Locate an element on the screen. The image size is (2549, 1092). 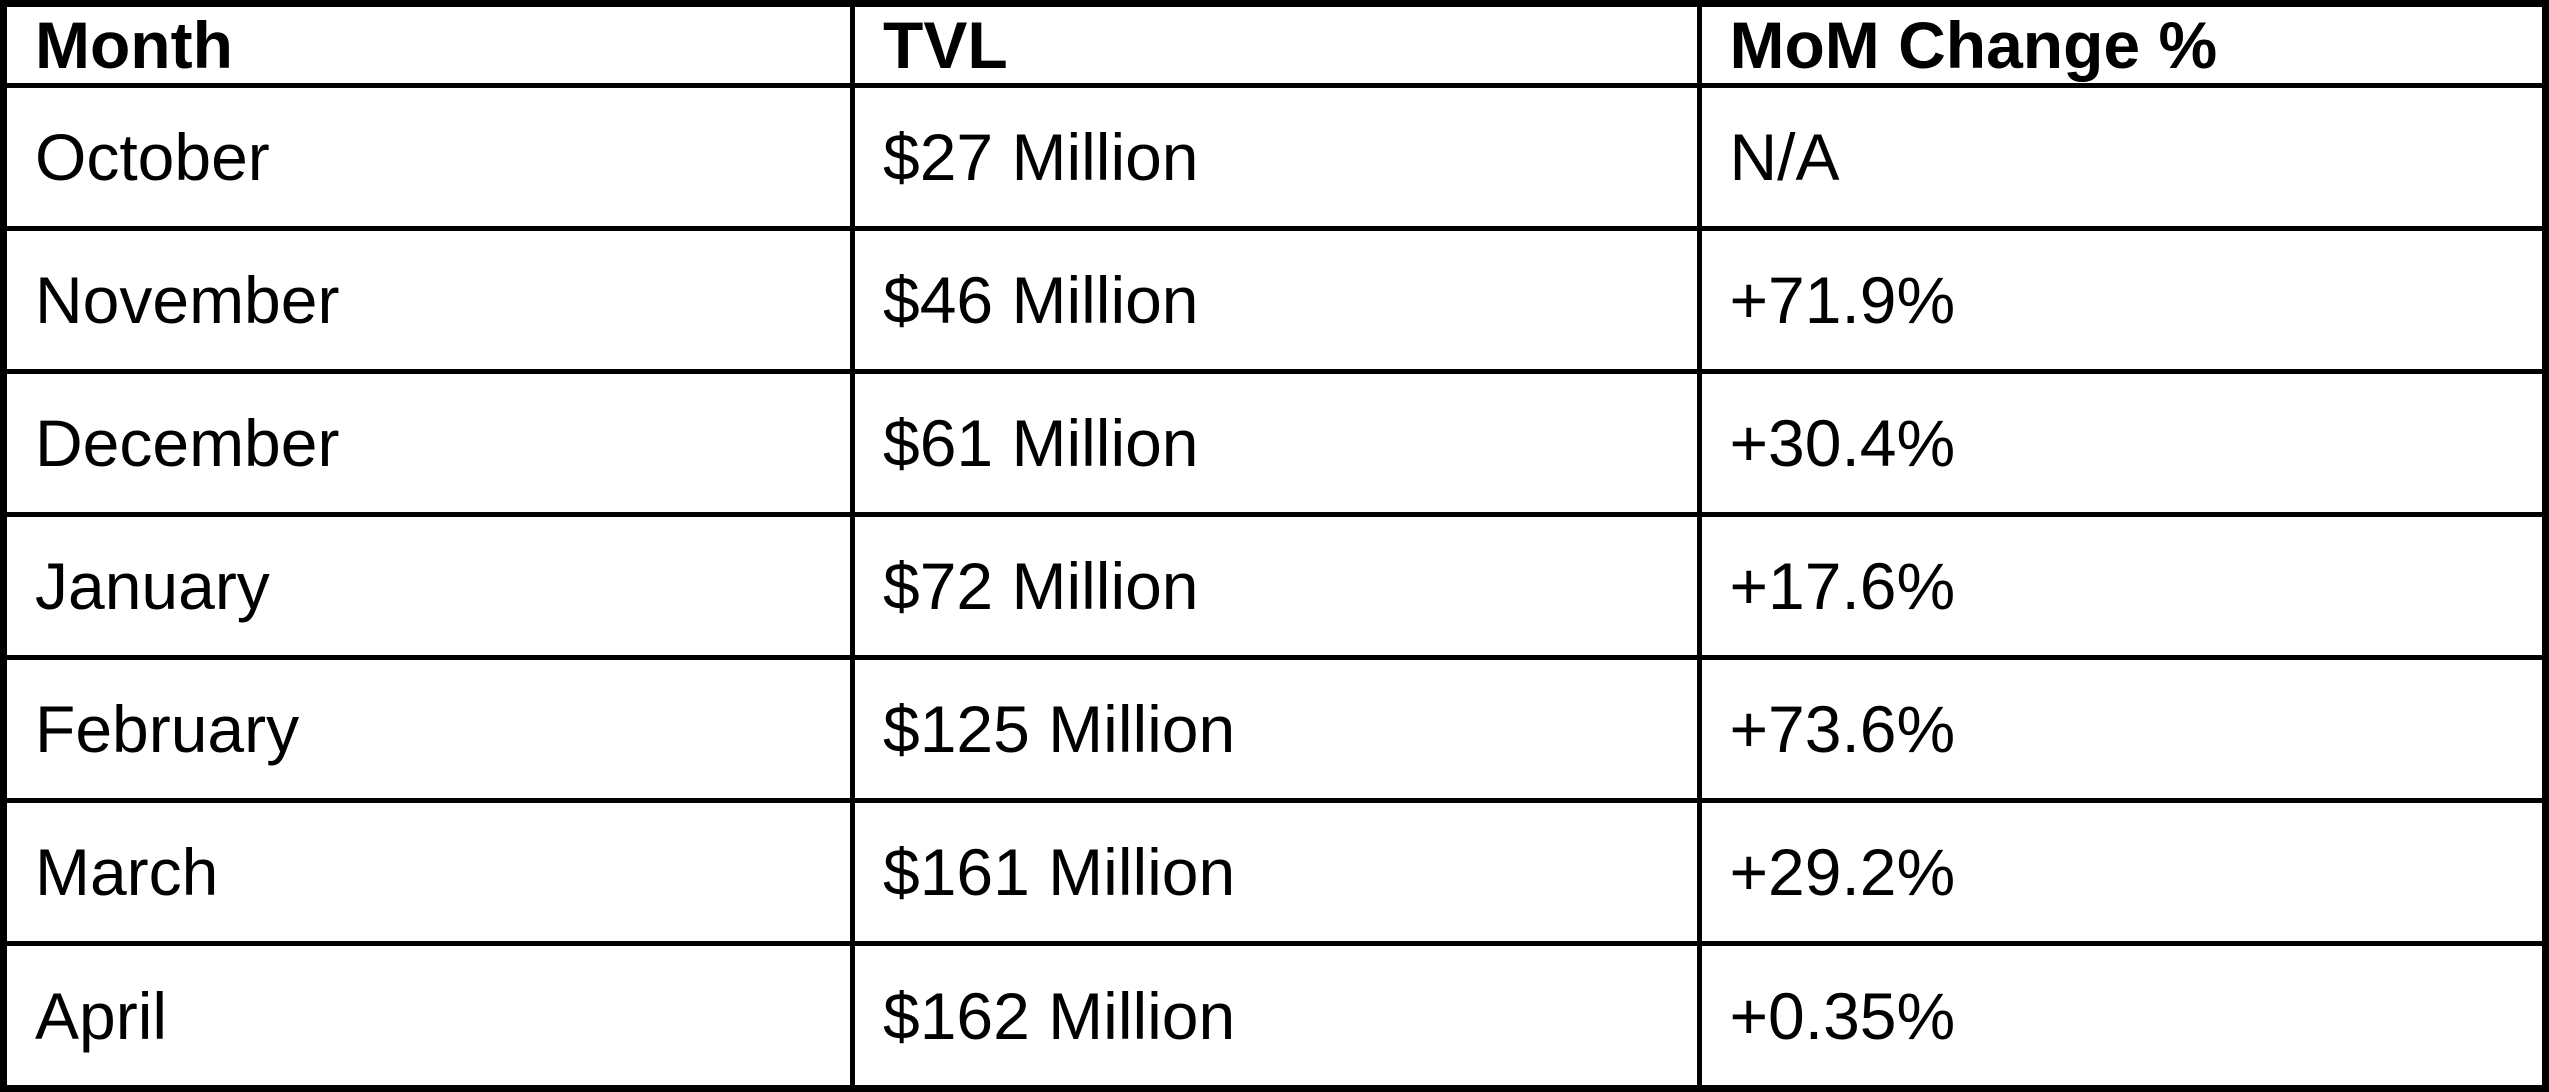
table-row: October $27 Million N/A is located at coordinates (1274, 157).